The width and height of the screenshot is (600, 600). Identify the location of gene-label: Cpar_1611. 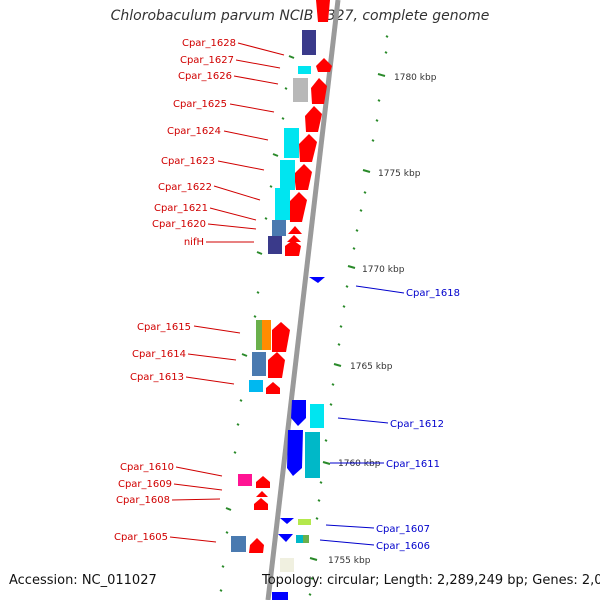
(413, 464).